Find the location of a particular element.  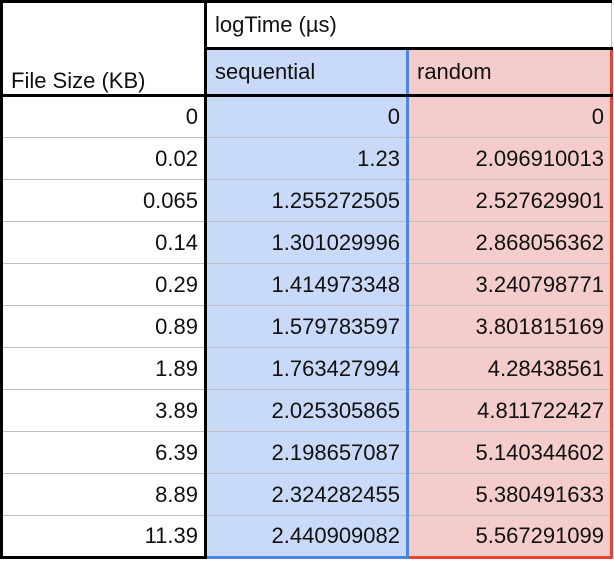

sequential-cell: 2.198657087 is located at coordinates (306, 452).